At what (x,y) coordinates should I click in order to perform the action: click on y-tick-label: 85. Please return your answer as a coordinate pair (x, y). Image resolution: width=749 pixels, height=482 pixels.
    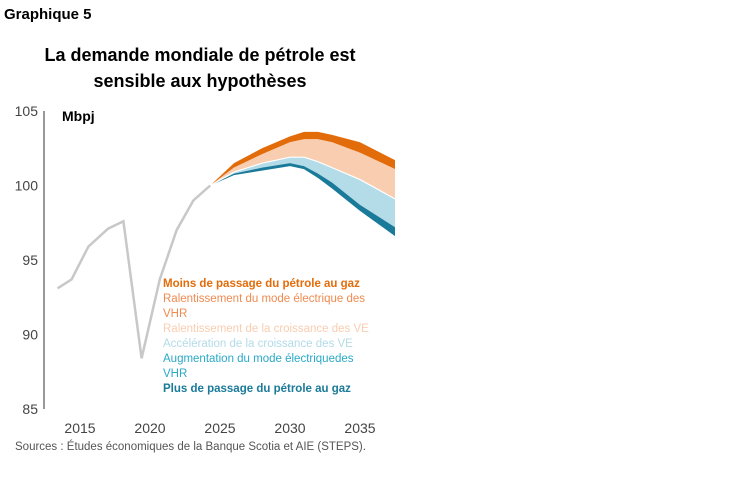
    Looking at the image, I should click on (30, 409).